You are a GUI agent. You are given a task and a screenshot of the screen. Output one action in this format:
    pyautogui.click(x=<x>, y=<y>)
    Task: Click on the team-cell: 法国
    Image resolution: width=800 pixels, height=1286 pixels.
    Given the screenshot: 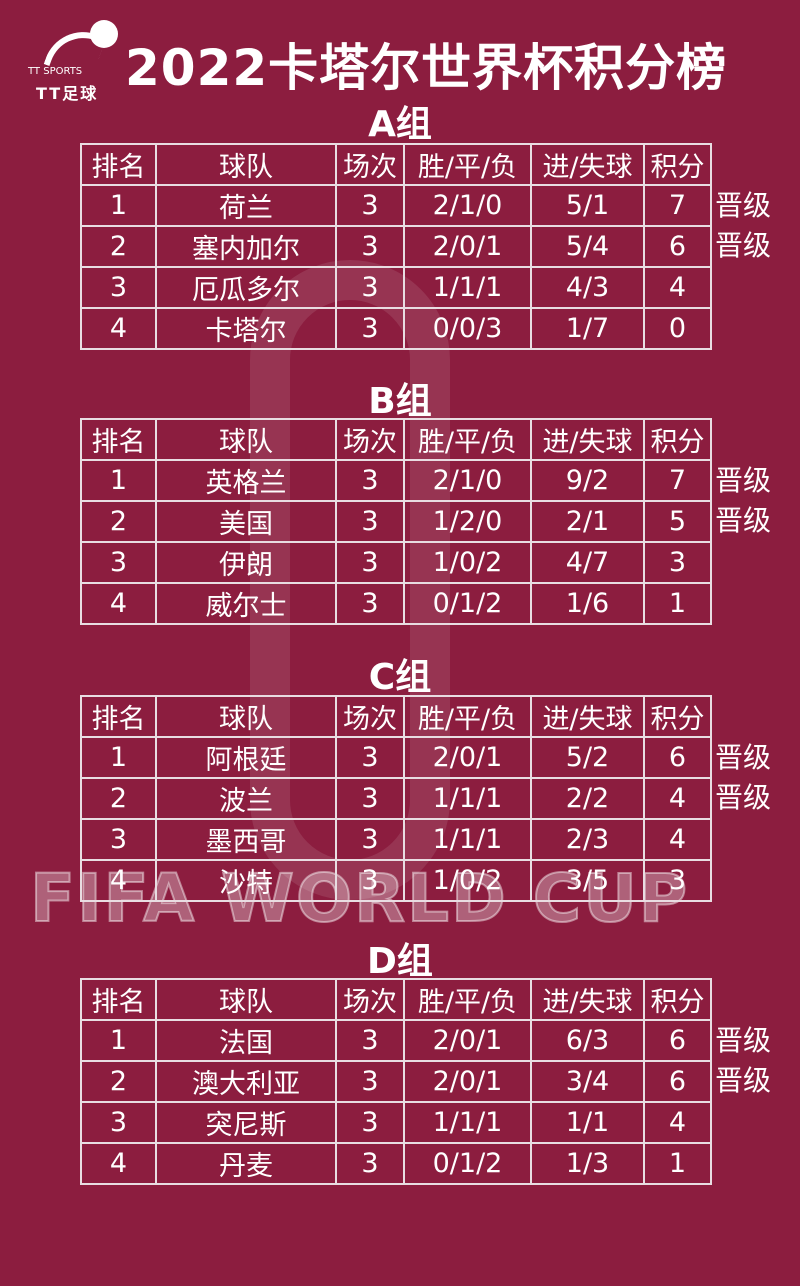 What is the action you would take?
    pyautogui.click(x=246, y=1040)
    